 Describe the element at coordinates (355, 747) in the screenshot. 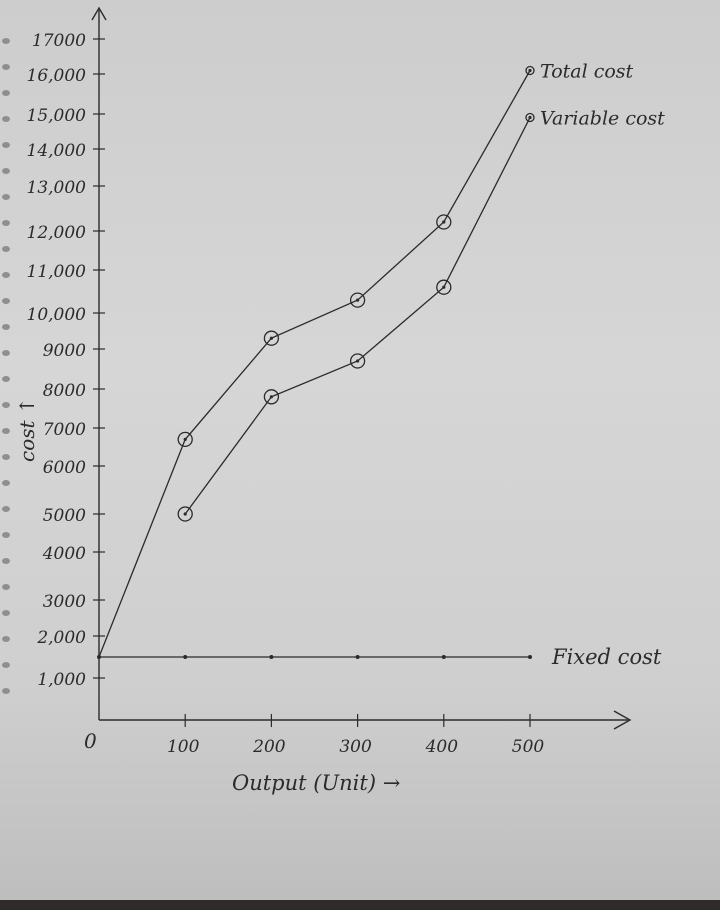

I see `x-tick-label: 300` at that location.